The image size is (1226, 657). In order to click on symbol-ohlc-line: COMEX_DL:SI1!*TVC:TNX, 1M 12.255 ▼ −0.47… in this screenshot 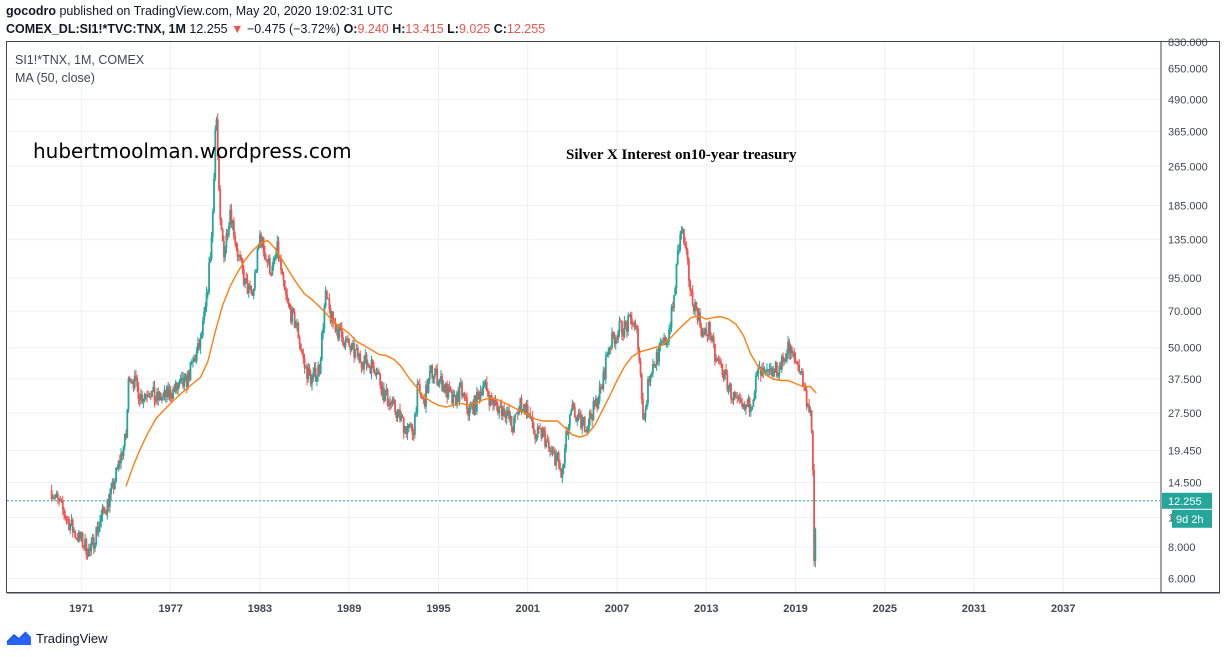, I will do `click(275, 29)`.